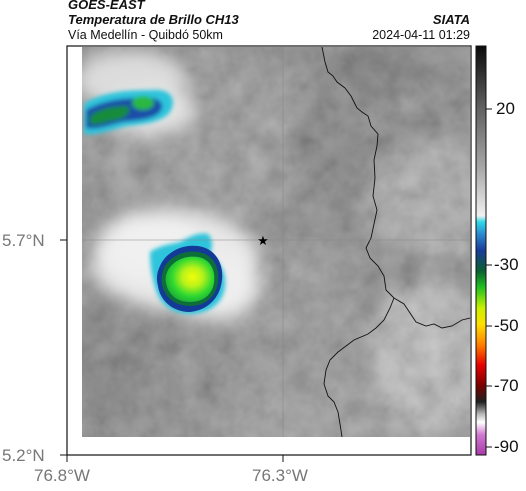 The width and height of the screenshot is (526, 491). Describe the element at coordinates (506, 385) in the screenshot. I see `colorbar-label-minus-70: -70` at that location.